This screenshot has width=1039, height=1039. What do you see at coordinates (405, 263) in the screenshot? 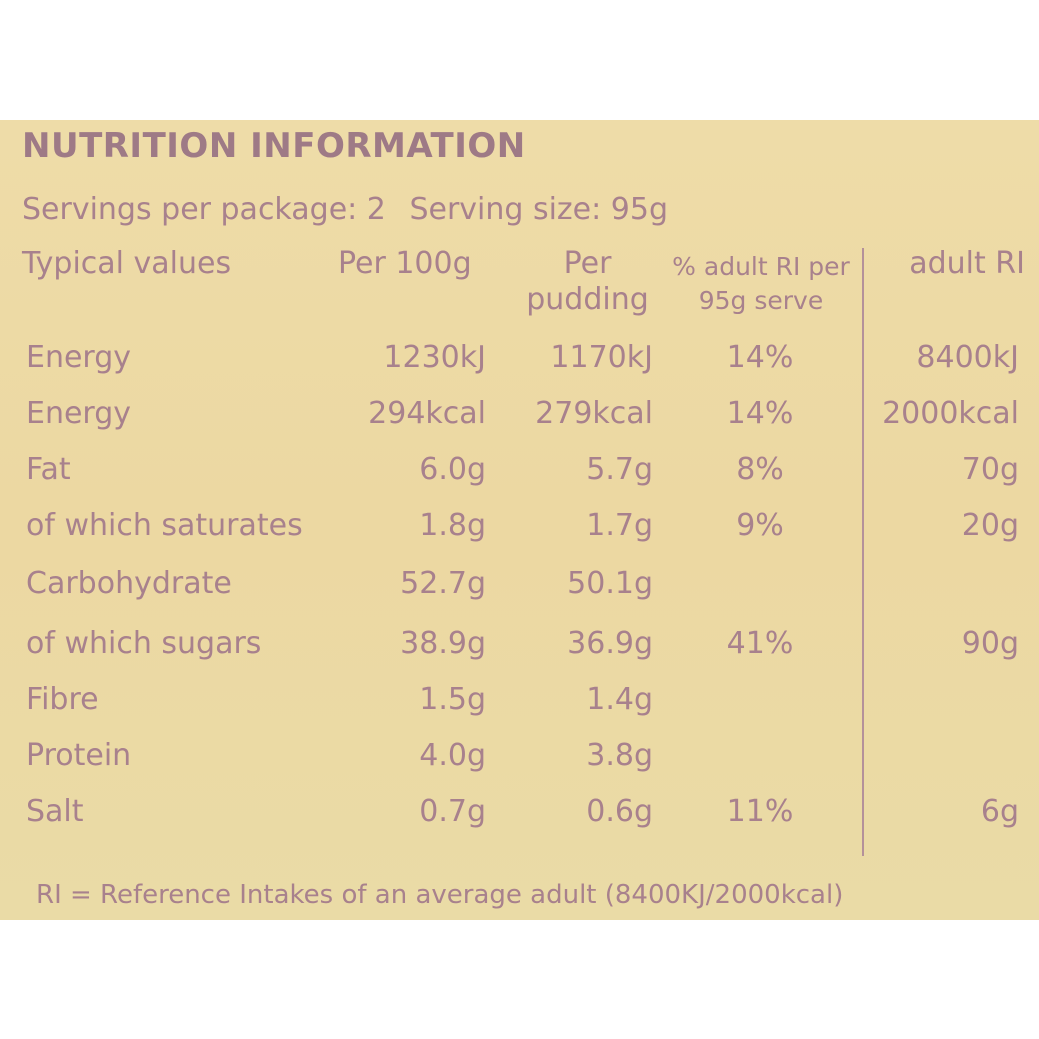
I see `header-per-100g: Per 100g` at bounding box center [405, 263].